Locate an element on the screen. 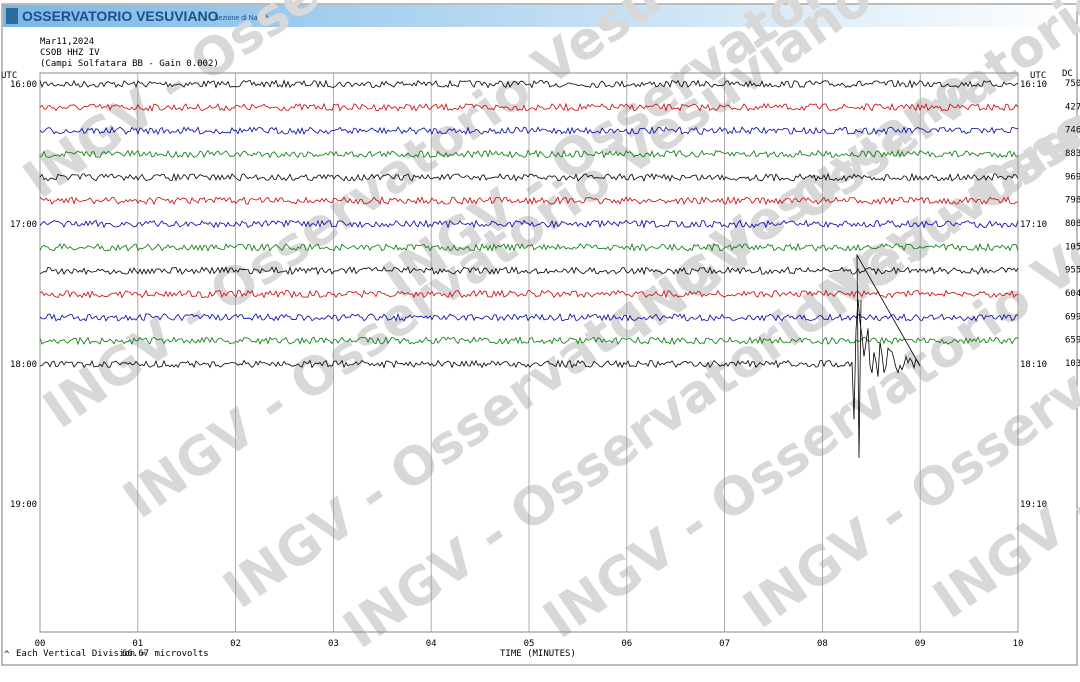 The image size is (1080, 682). x-tick-label: 07 is located at coordinates (724, 644).